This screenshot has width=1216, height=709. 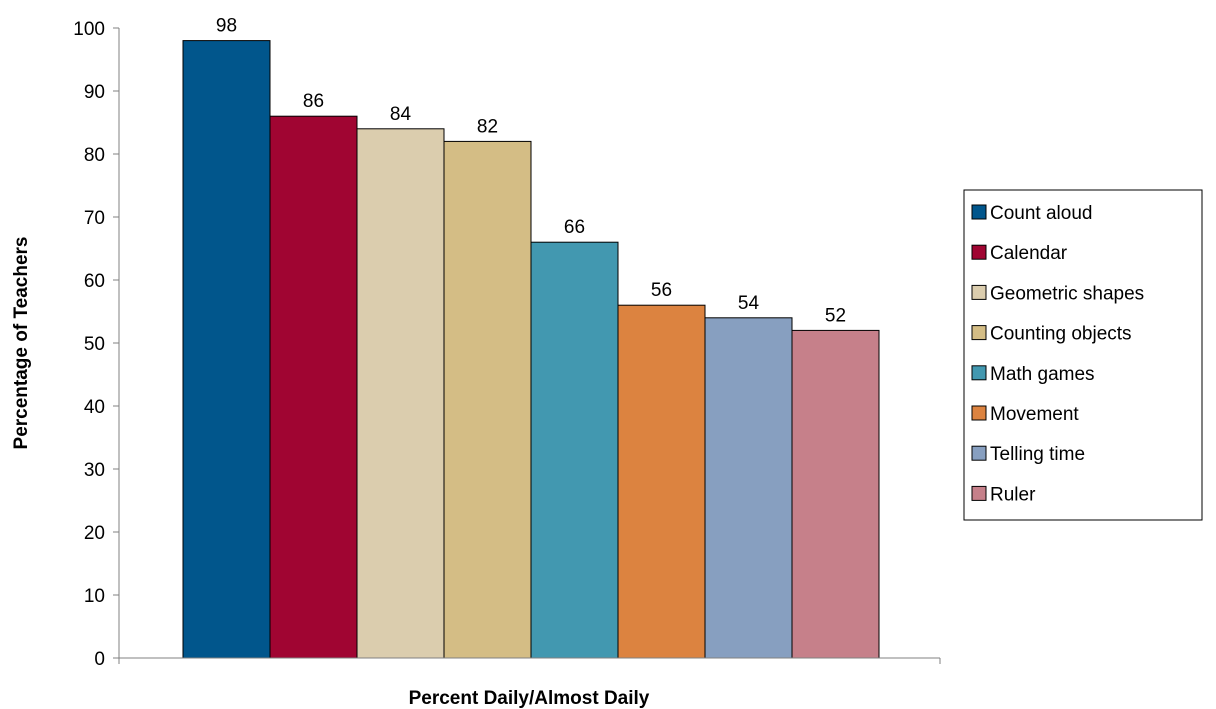 I want to click on legend-label-movement: Movement, so click(x=1034, y=414).